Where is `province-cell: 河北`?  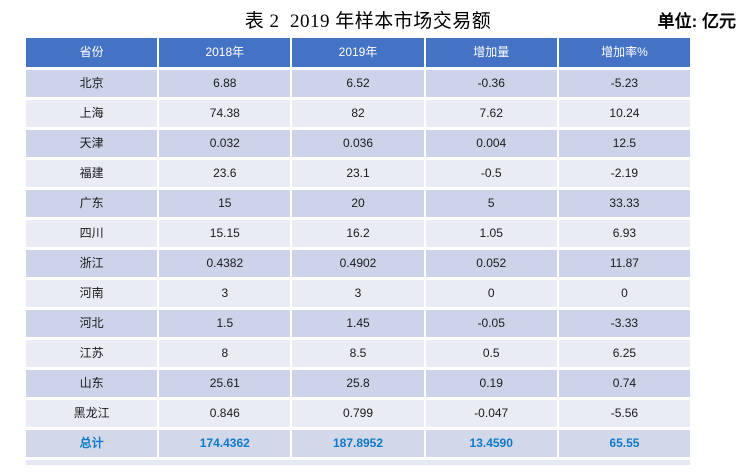
province-cell: 河北 is located at coordinates (92, 323).